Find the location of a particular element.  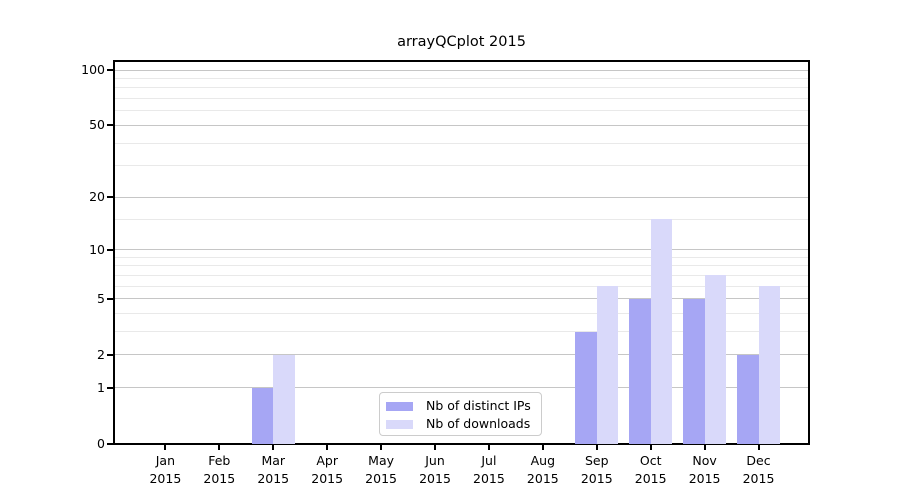

y-tick-label: 1 is located at coordinates (101, 387).